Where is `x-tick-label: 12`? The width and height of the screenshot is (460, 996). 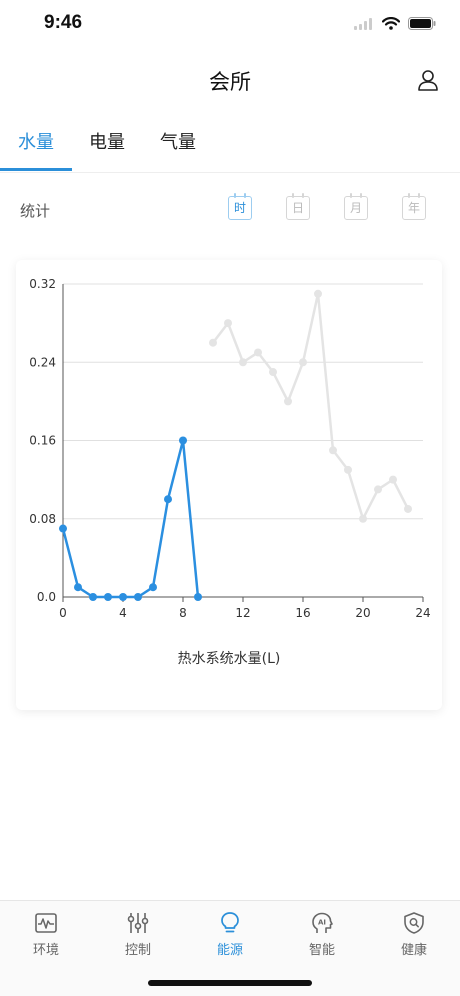 x-tick-label: 12 is located at coordinates (242, 613).